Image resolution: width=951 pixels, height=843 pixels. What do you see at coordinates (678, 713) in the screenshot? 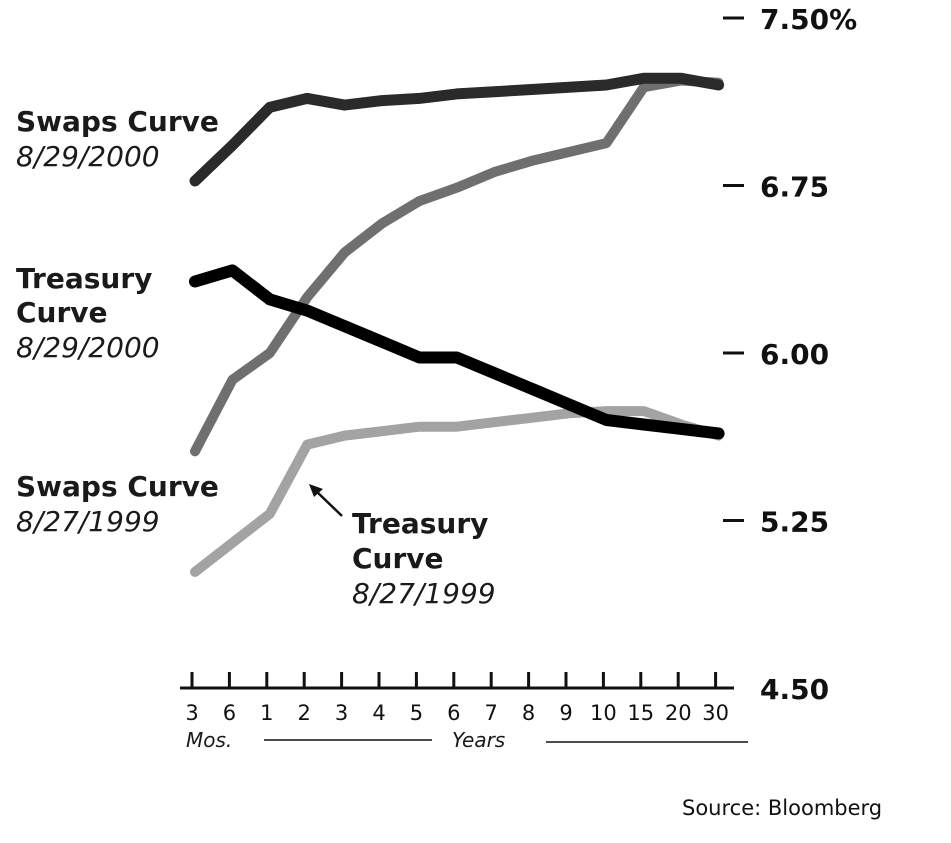
I see `x-tick-label: 20` at bounding box center [678, 713].